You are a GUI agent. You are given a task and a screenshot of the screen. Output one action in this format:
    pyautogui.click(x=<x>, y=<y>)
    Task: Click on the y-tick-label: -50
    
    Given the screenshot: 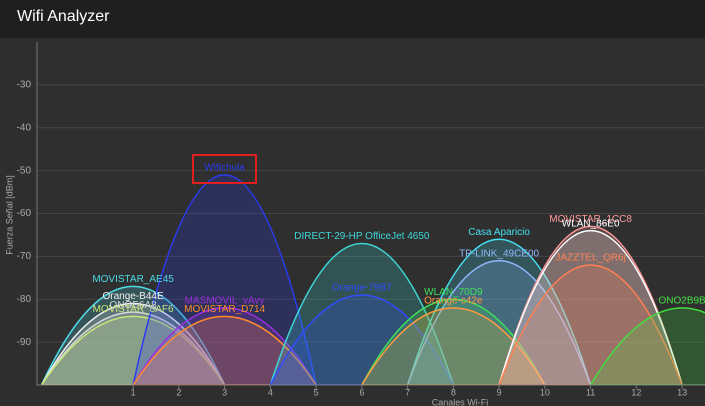 What is the action you would take?
    pyautogui.click(x=24, y=170)
    